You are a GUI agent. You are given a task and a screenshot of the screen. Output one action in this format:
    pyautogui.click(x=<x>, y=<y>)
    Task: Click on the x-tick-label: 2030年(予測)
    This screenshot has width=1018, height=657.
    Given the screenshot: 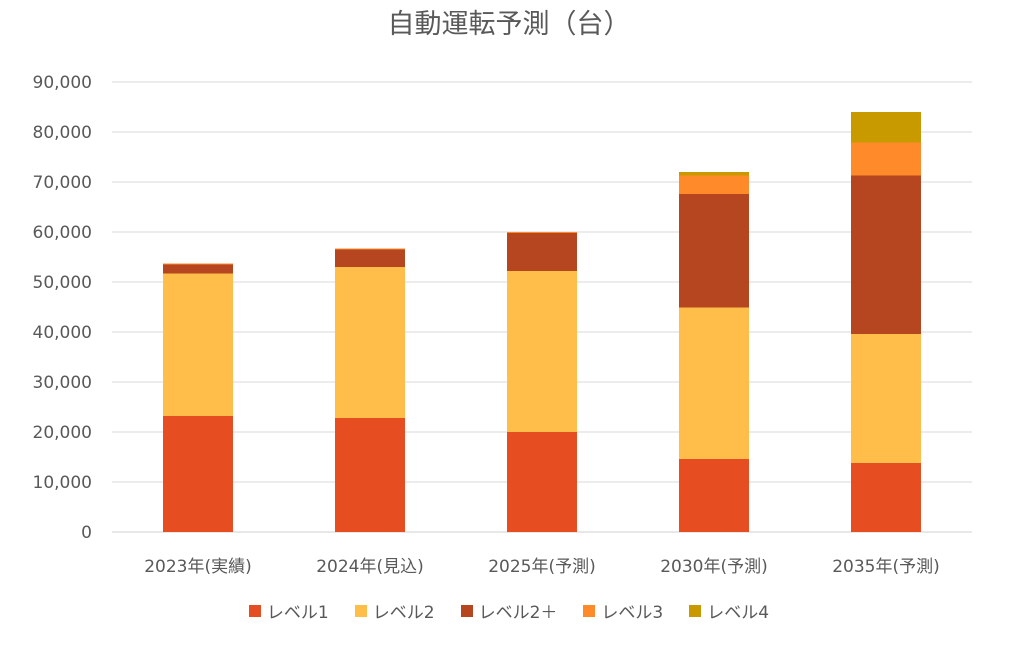 What is the action you would take?
    pyautogui.click(x=714, y=567)
    